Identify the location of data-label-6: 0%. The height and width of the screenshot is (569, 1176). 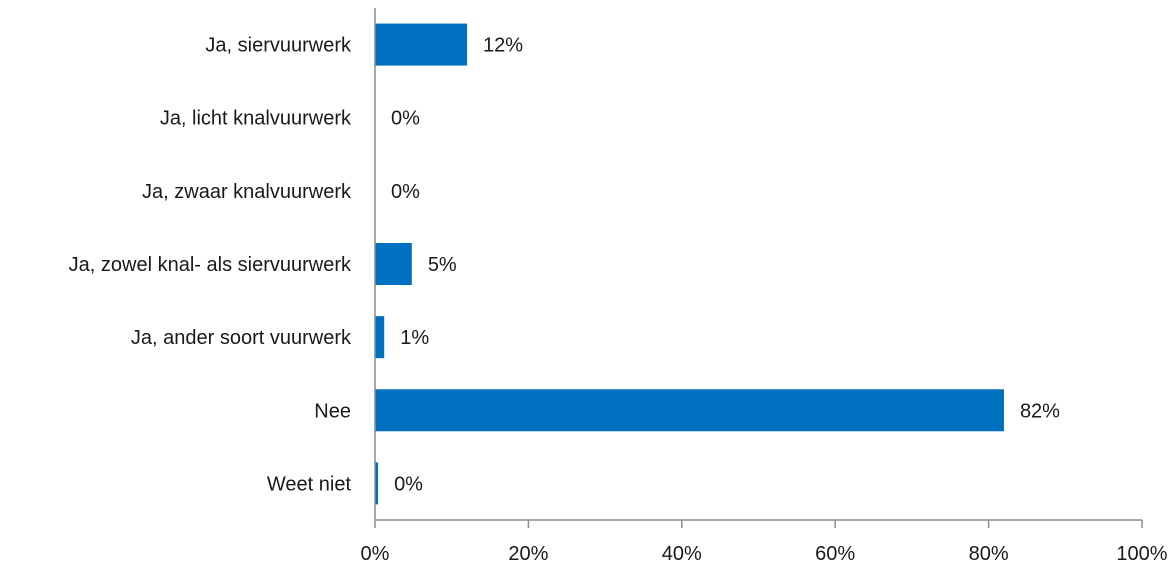
(408, 484).